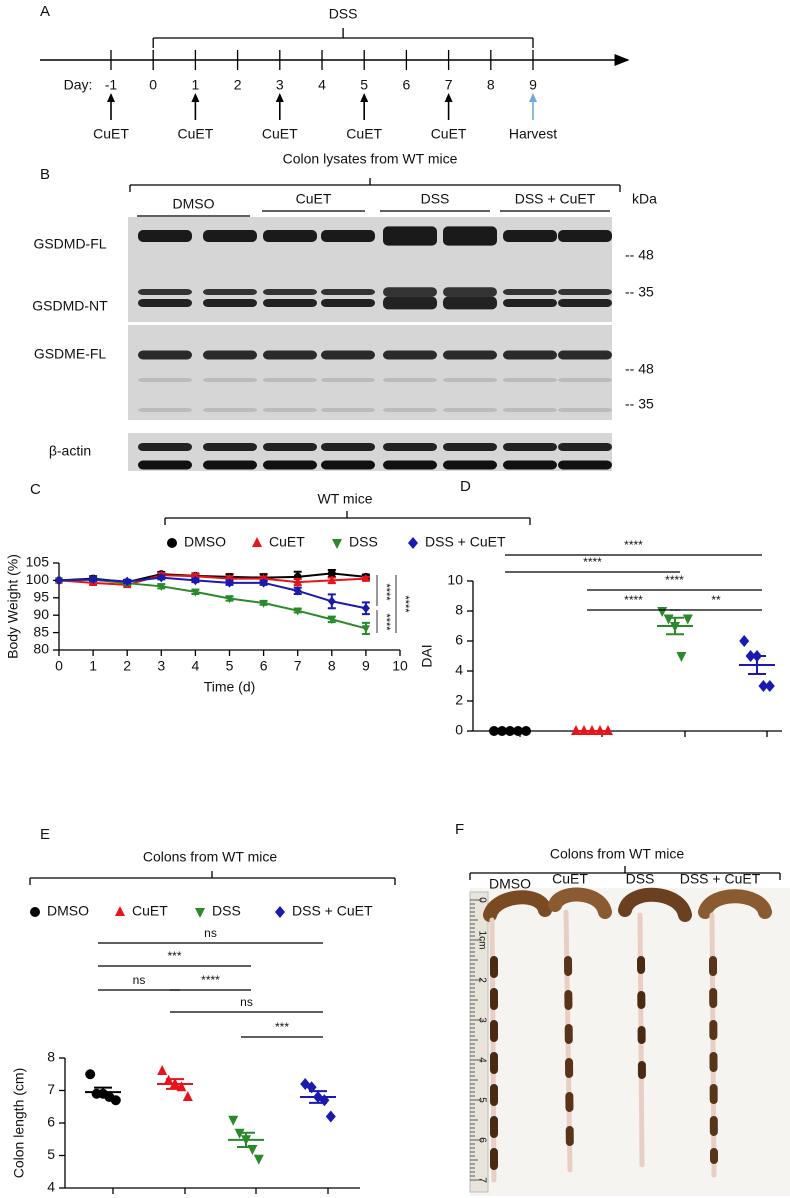 The height and width of the screenshot is (1198, 790). Describe the element at coordinates (210, 933) in the screenshot. I see `sig-label: ns` at that location.